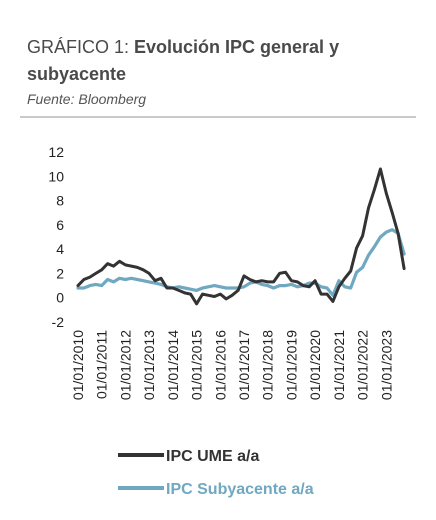 The width and height of the screenshot is (436, 520). Describe the element at coordinates (56, 176) in the screenshot. I see `y-tick-label: 10` at that location.